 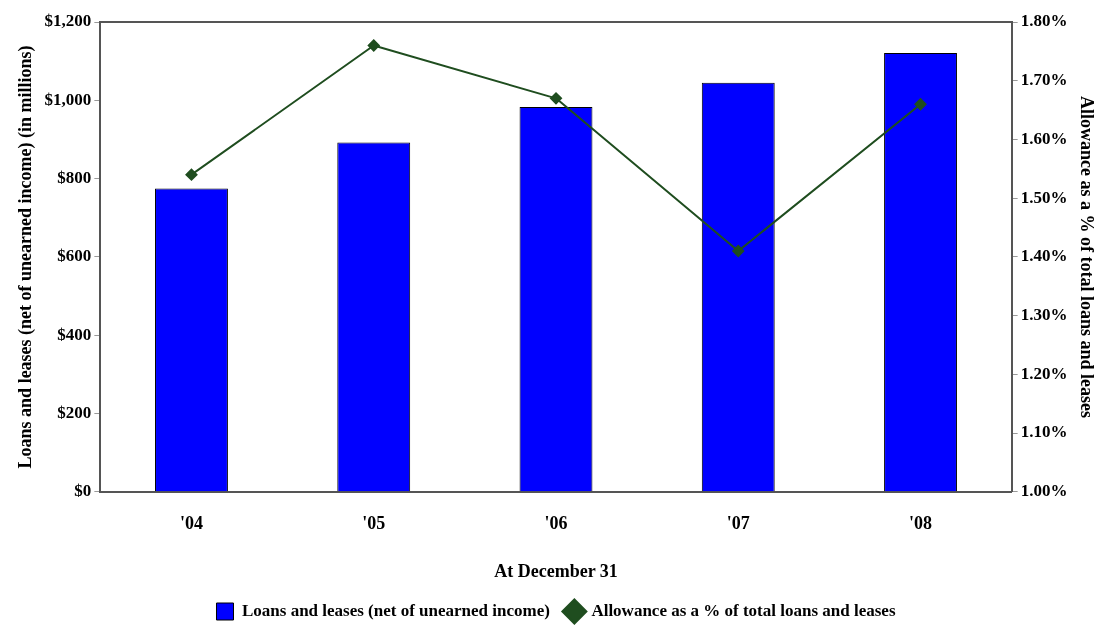 What do you see at coordinates (743, 610) in the screenshot?
I see `legend-label: Allowance as a % of total loans and leases` at bounding box center [743, 610].